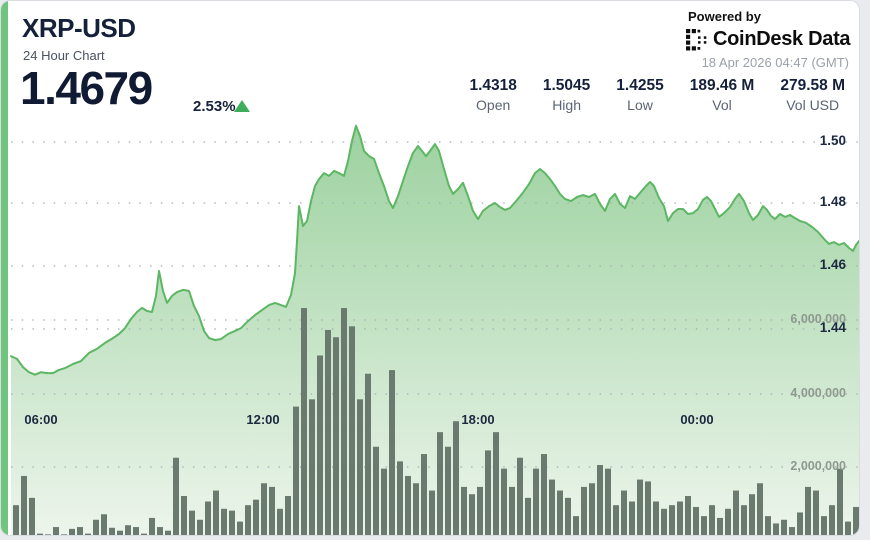 The image size is (870, 540). Describe the element at coordinates (812, 85) in the screenshot. I see `stat-value: 279.58 M` at that location.